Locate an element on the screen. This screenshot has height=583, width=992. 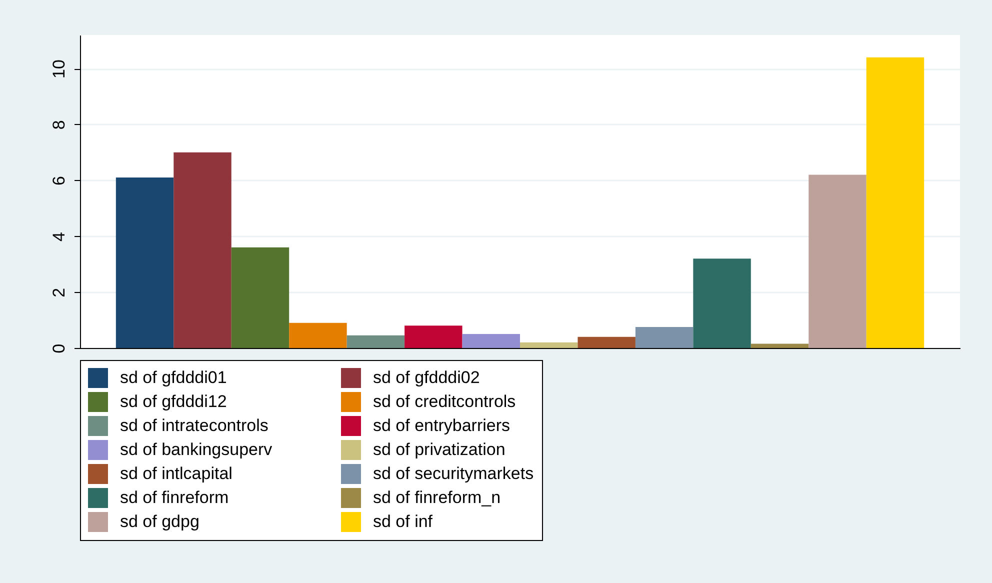
legend-label: sd of finreform_n is located at coordinates (437, 497).